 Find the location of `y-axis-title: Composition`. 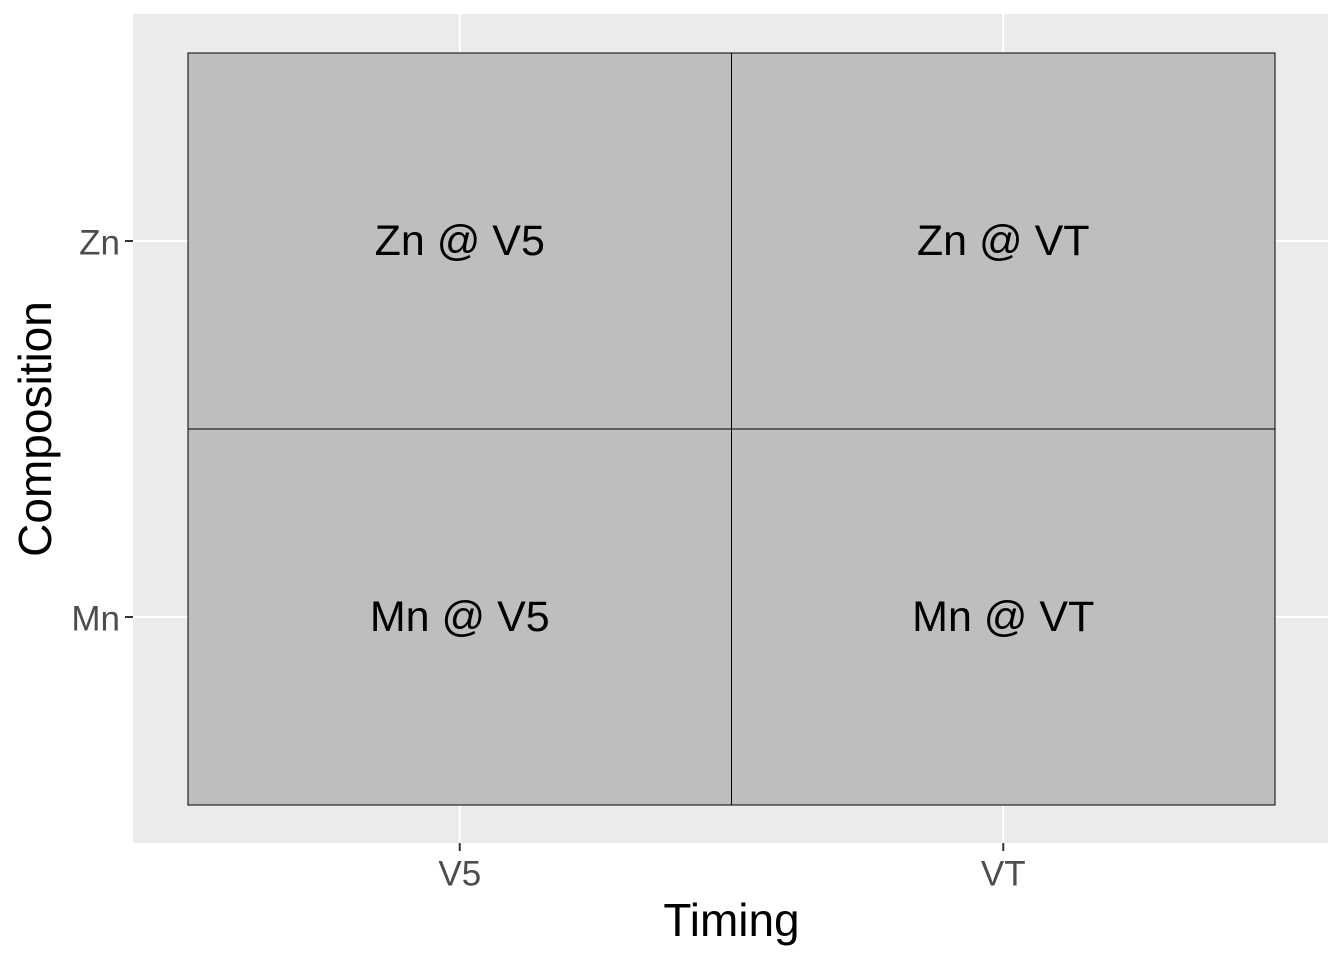

y-axis-title: Composition is located at coordinates (35, 429).